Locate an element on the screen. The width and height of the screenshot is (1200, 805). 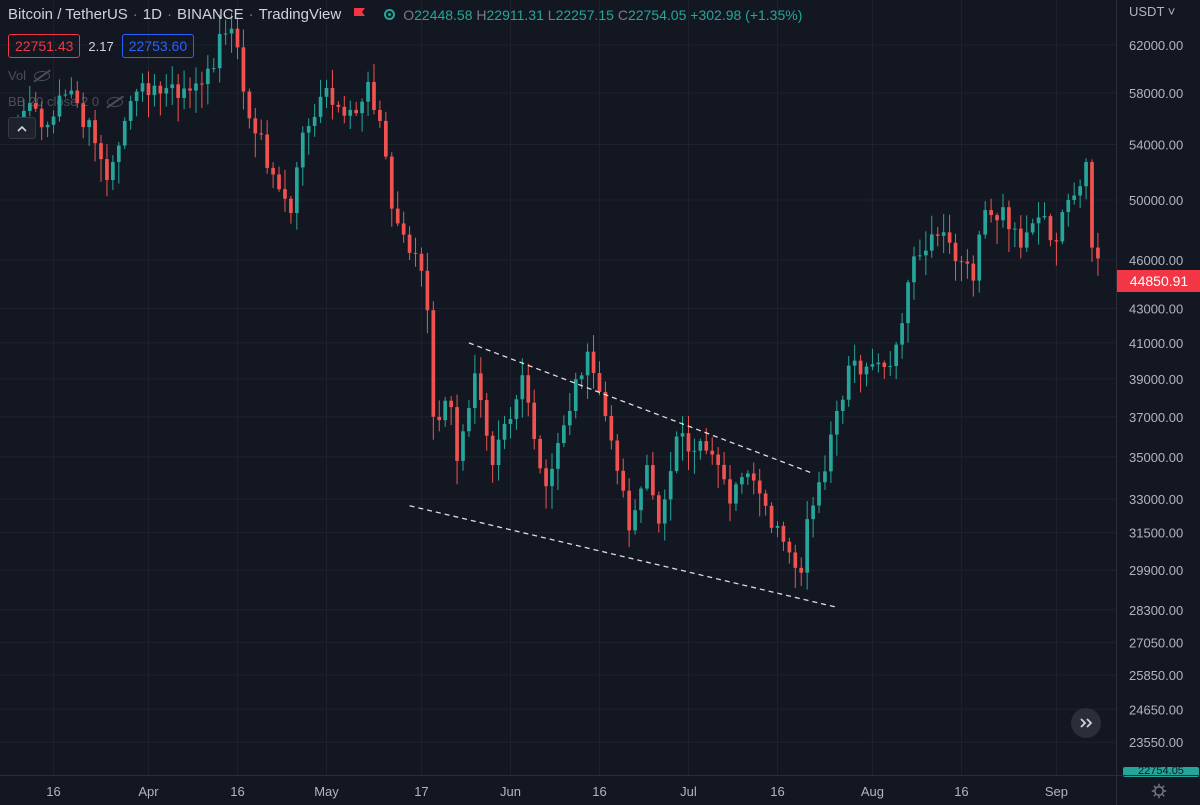
symbol-name: Bitcoin / TetherUS is located at coordinates (68, 14).